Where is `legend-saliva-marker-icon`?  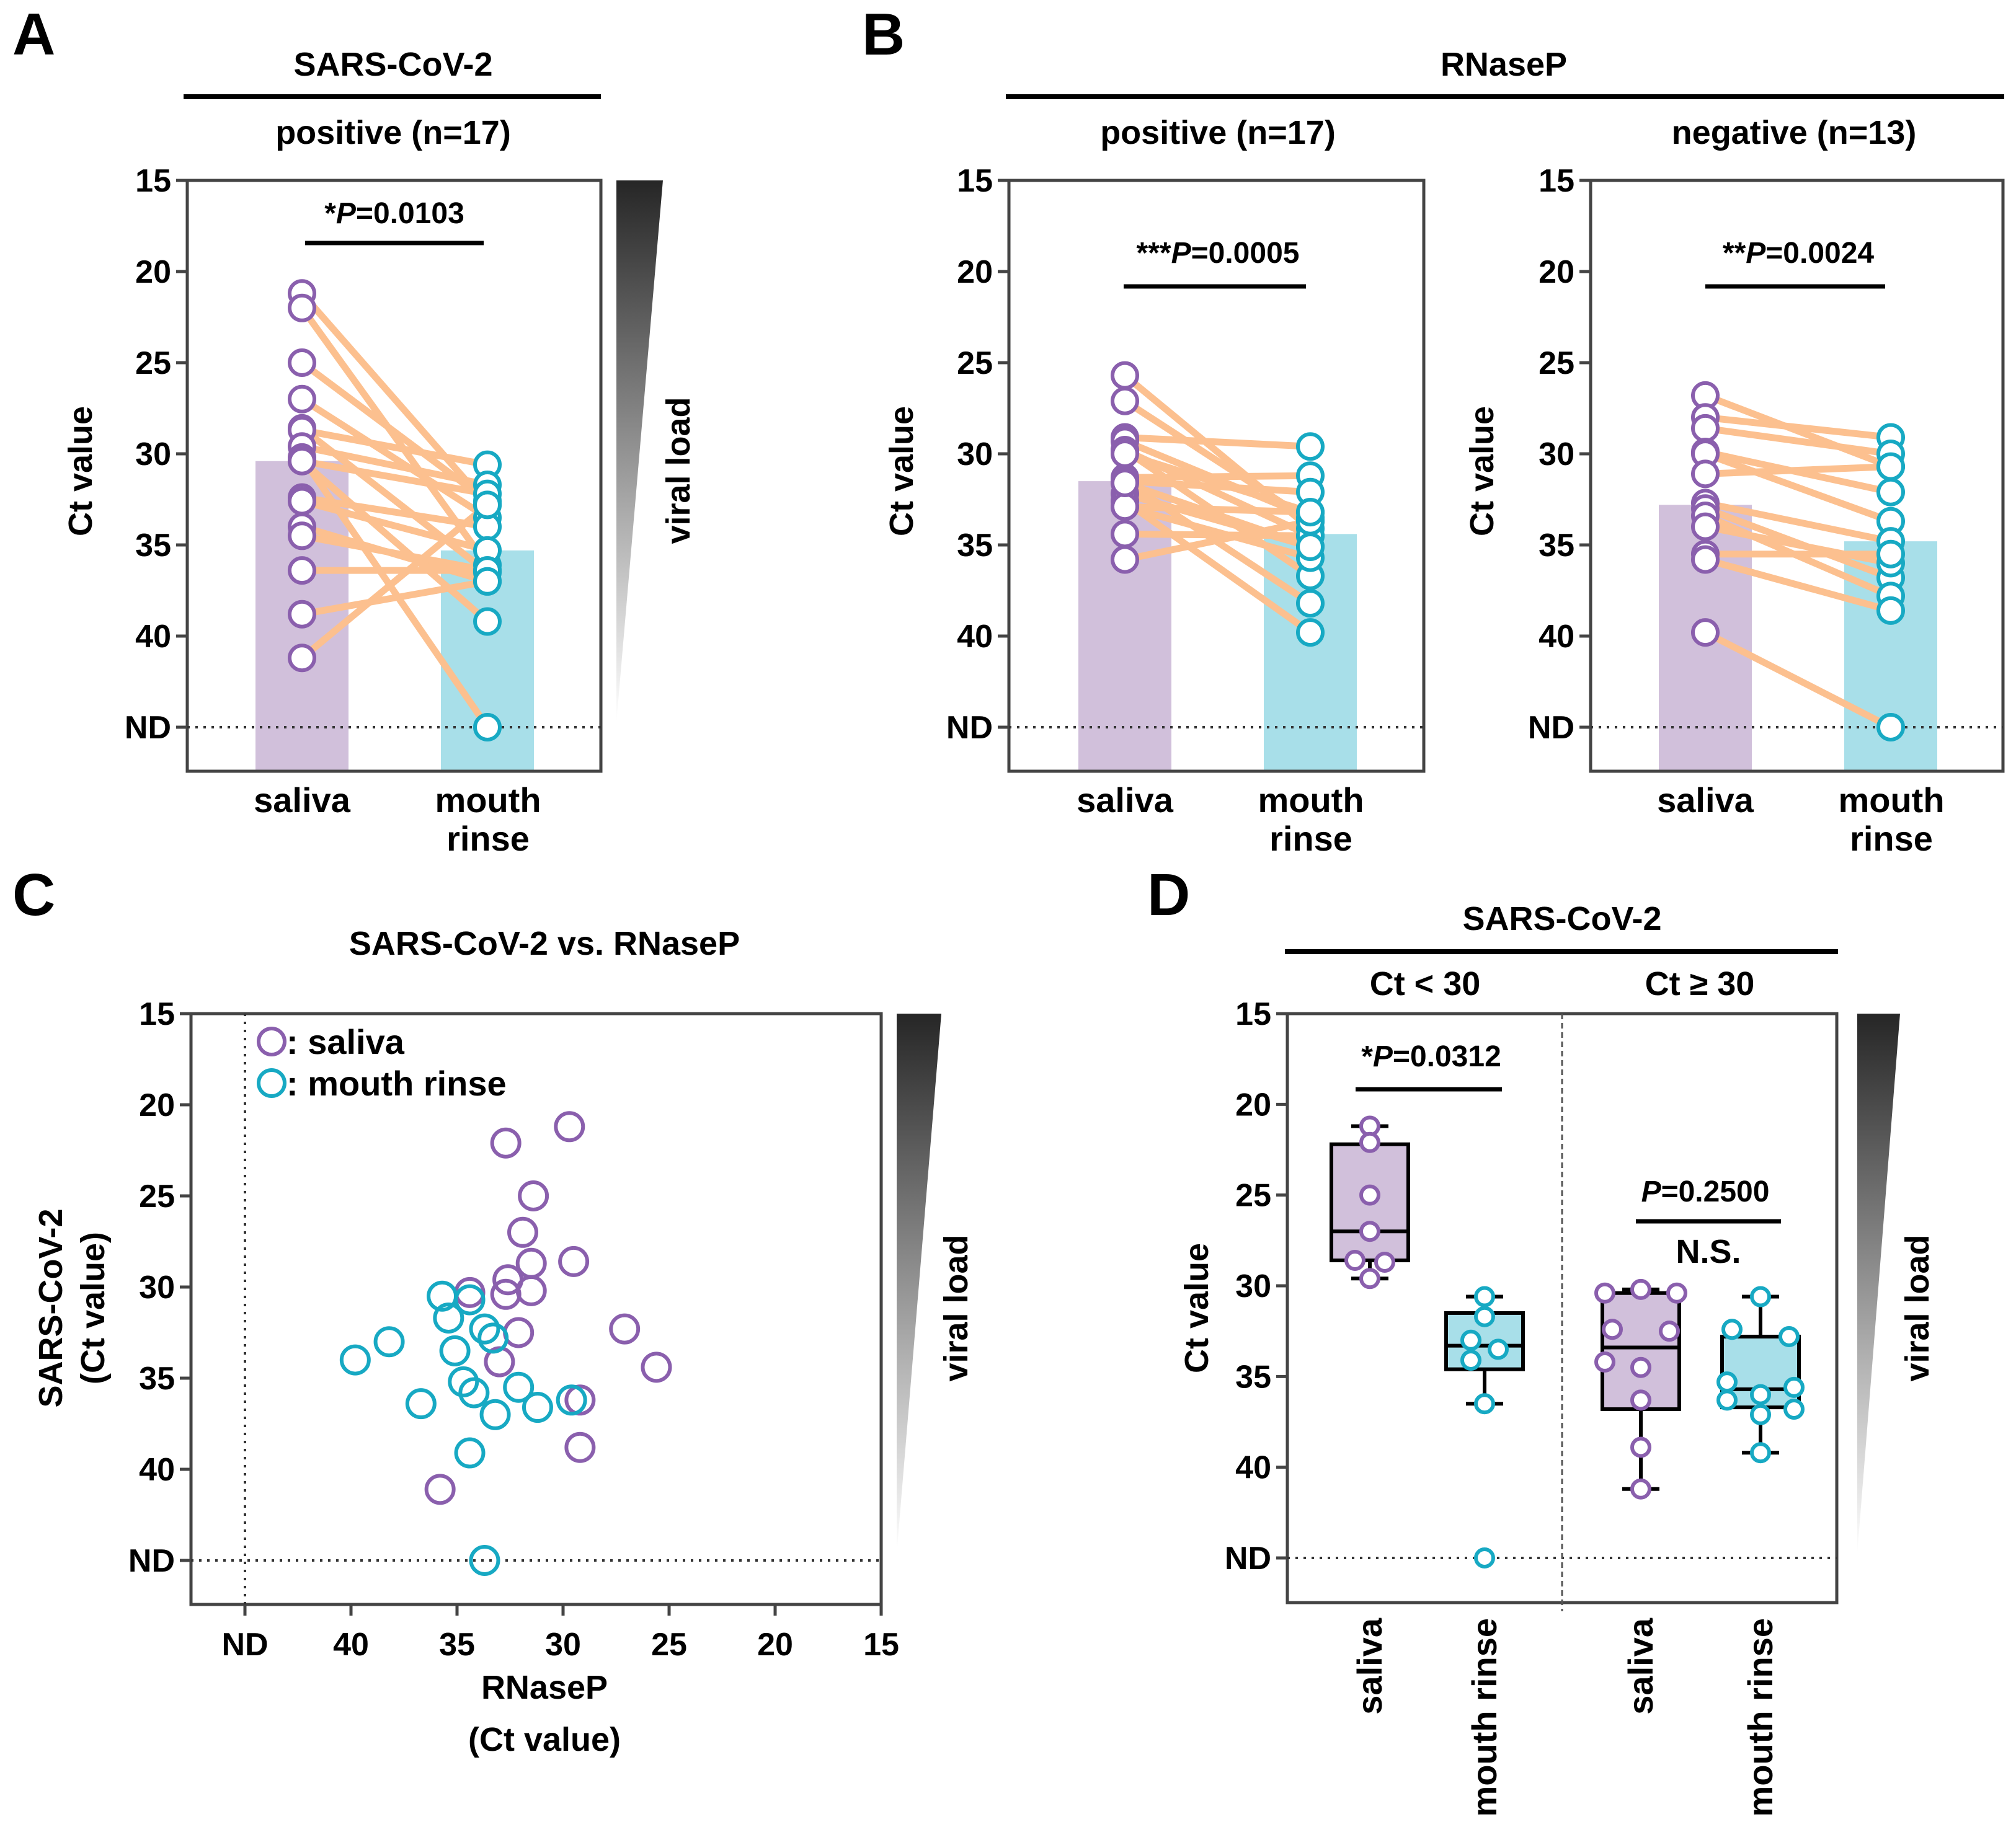
legend-saliva-marker-icon is located at coordinates (271, 1041).